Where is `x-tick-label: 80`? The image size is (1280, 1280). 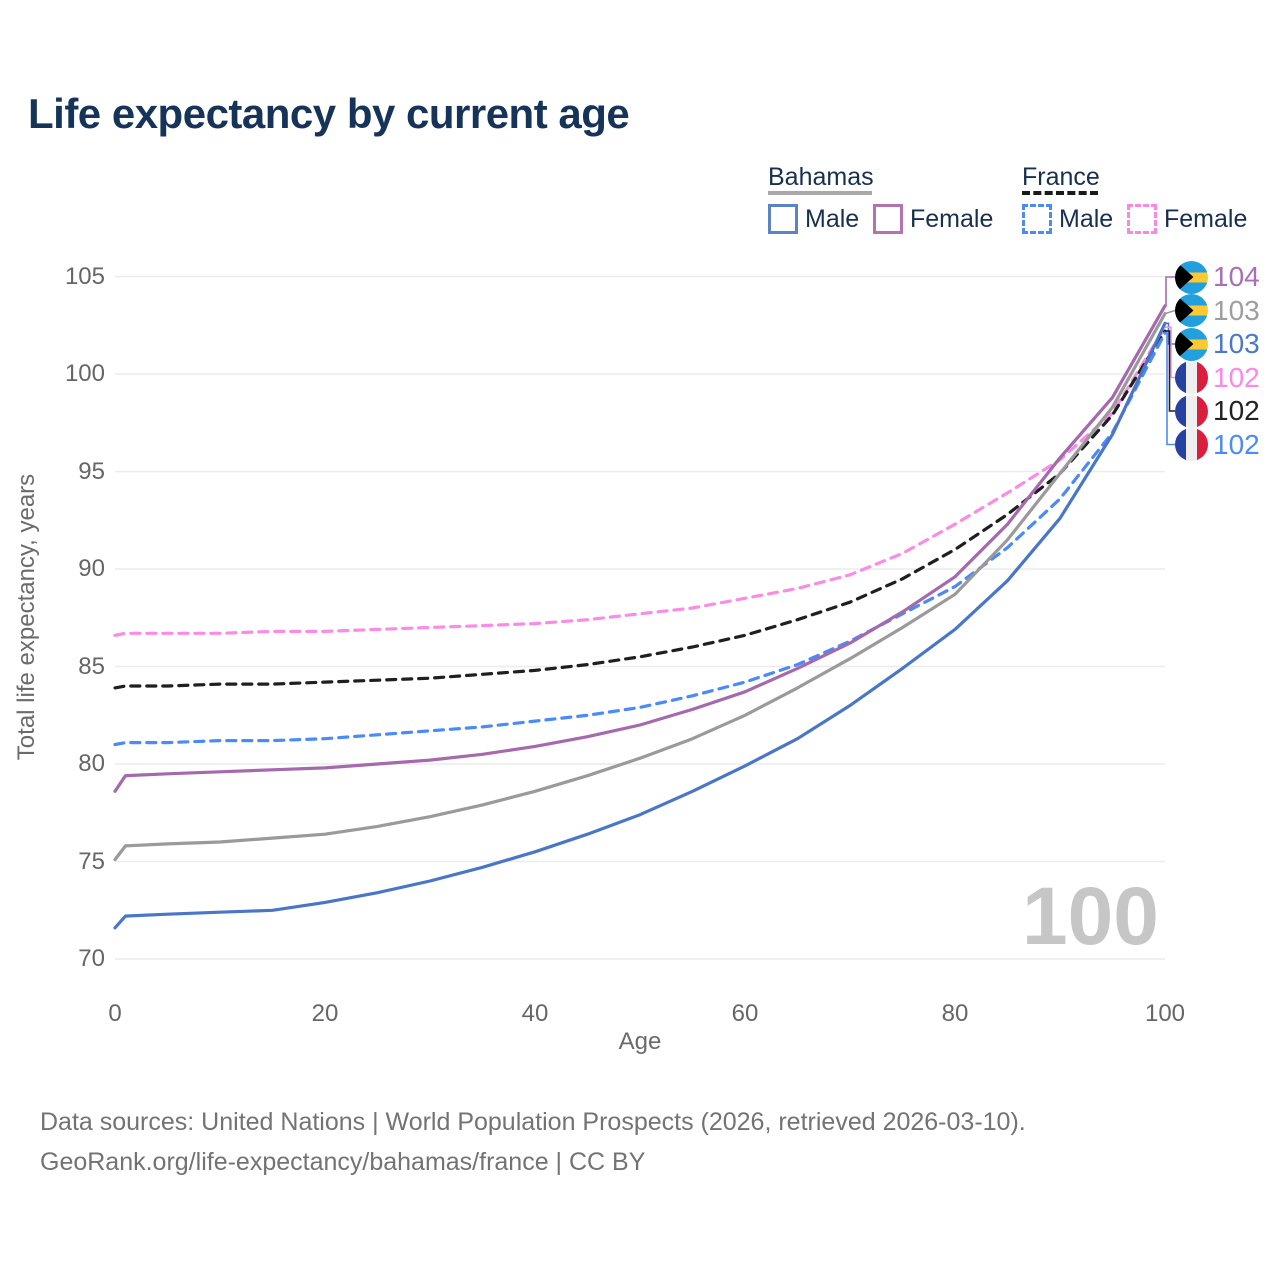 x-tick-label: 80 is located at coordinates (955, 1013).